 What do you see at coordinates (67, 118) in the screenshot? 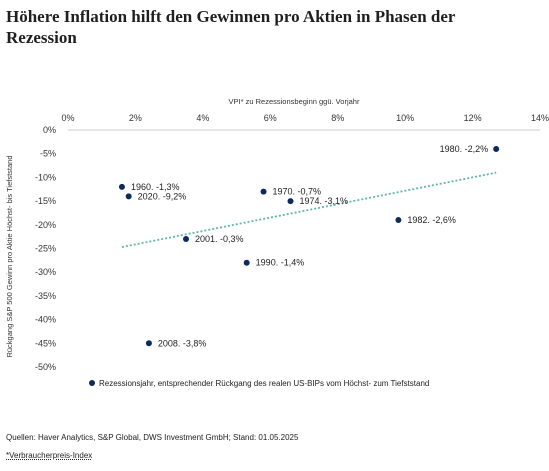
I see `x-tick-label: 0%` at bounding box center [67, 118].